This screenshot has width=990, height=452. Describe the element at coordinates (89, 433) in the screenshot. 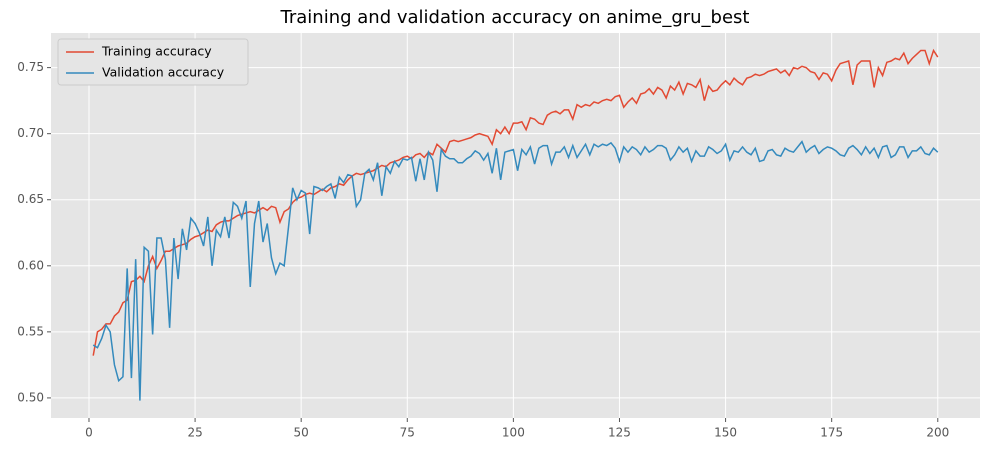

I see `x-tick-label: 0` at that location.